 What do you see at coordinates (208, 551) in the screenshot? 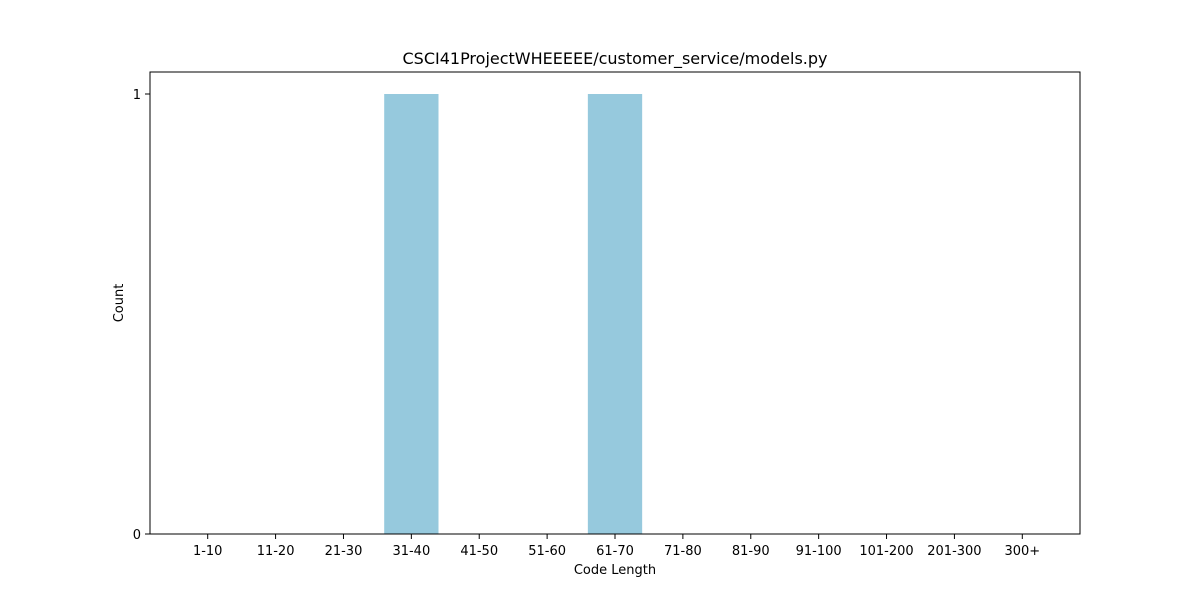
I see `x-tick-label: 1-10` at bounding box center [208, 551].